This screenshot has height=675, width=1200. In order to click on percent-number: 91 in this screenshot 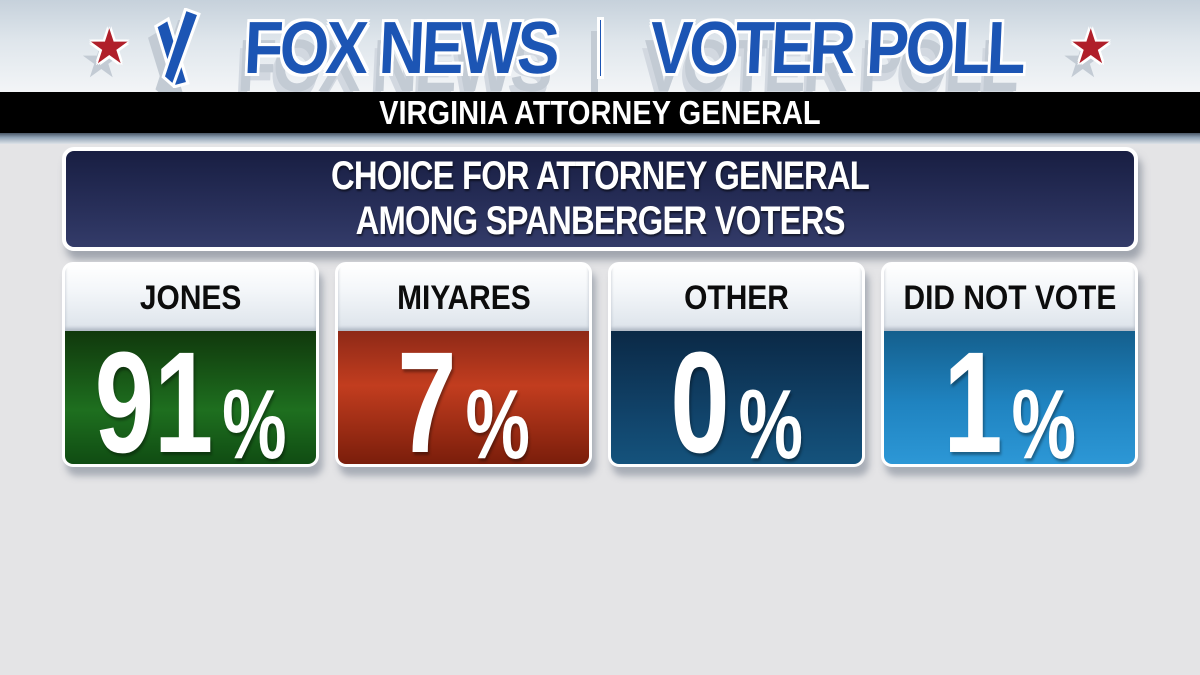, I will do `click(154, 394)`.